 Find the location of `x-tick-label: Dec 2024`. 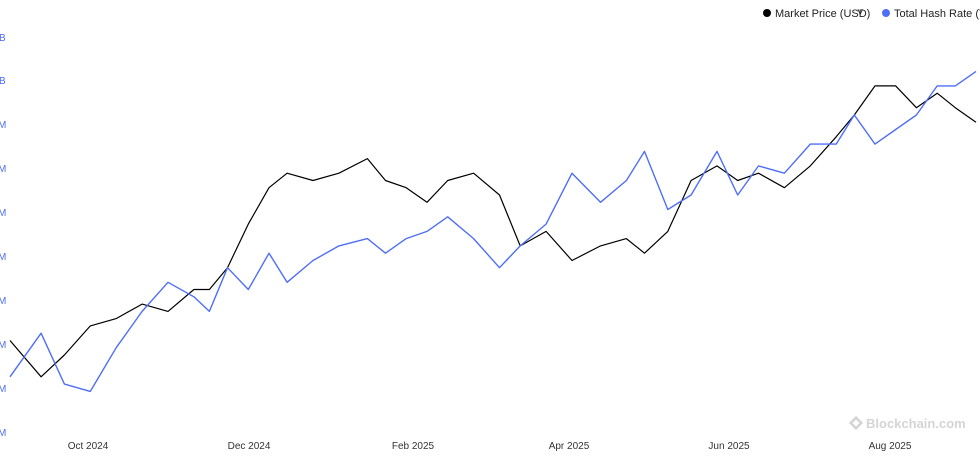

x-tick-label: Dec 2024 is located at coordinates (249, 446).